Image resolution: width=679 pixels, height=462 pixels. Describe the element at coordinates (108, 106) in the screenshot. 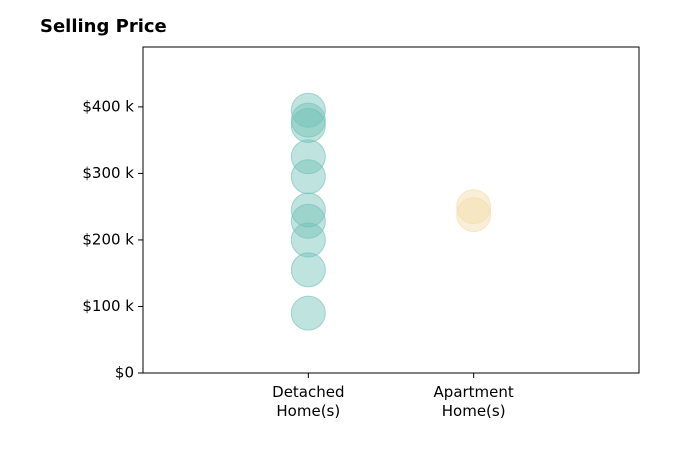

I see `y-tick-label: $400 k` at that location.